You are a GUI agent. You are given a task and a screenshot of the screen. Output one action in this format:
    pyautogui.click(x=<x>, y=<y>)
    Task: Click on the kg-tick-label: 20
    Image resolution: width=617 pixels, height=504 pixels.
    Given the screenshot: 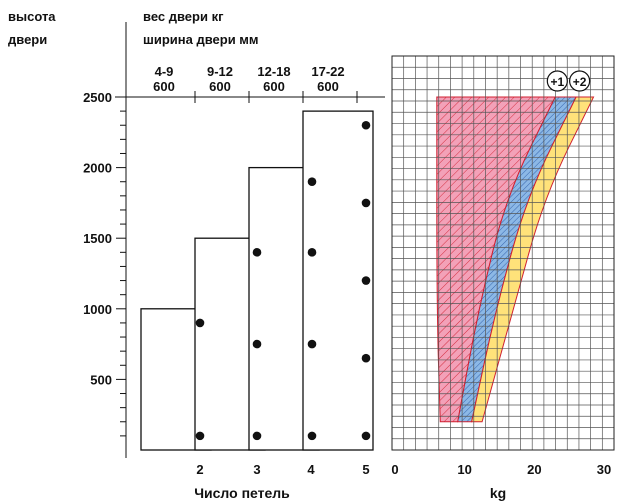 What is the action you would take?
    pyautogui.click(x=534, y=469)
    